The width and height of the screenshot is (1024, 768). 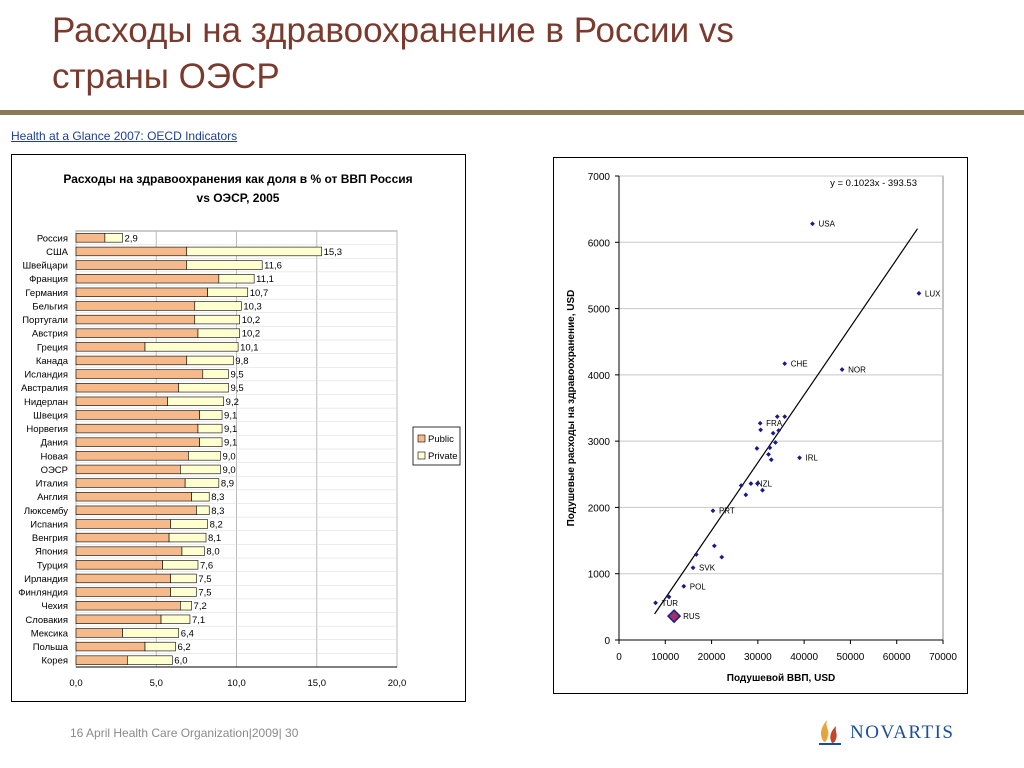 What do you see at coordinates (273, 266) in the screenshot?
I see `bar-total-label: 11,6` at bounding box center [273, 266].